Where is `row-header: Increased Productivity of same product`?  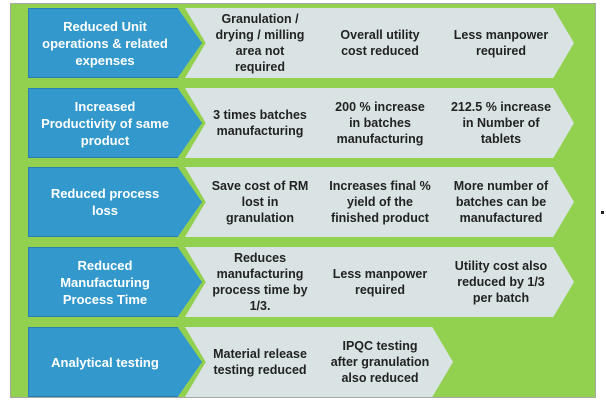
row-header: Increased Productivity of same product is located at coordinates (115, 123).